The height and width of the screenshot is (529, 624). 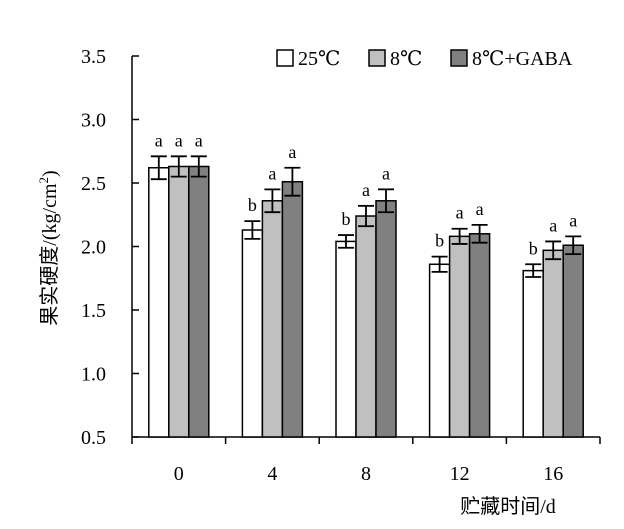 What do you see at coordinates (93, 121) in the screenshot?
I see `y-tick-label: 3.0` at bounding box center [93, 121].